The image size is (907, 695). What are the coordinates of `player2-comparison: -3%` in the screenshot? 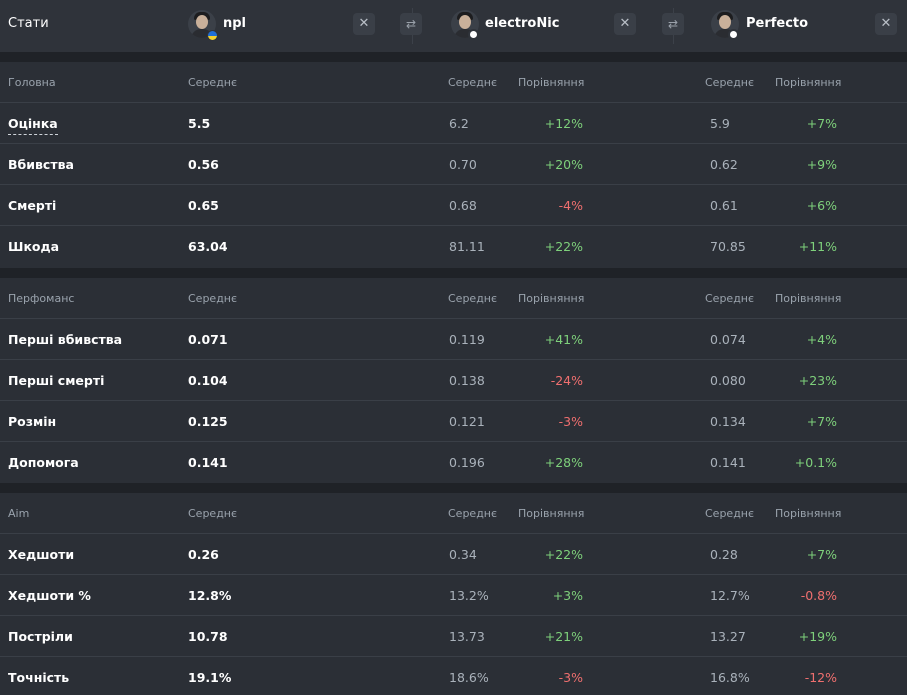 It's located at (570, 421).